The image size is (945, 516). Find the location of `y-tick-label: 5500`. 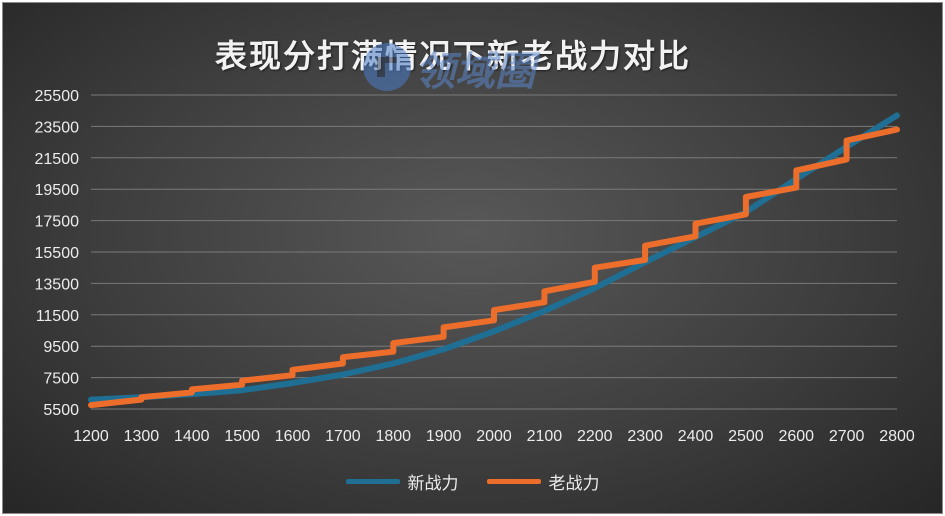

y-tick-label: 5500 is located at coordinates (61, 410).